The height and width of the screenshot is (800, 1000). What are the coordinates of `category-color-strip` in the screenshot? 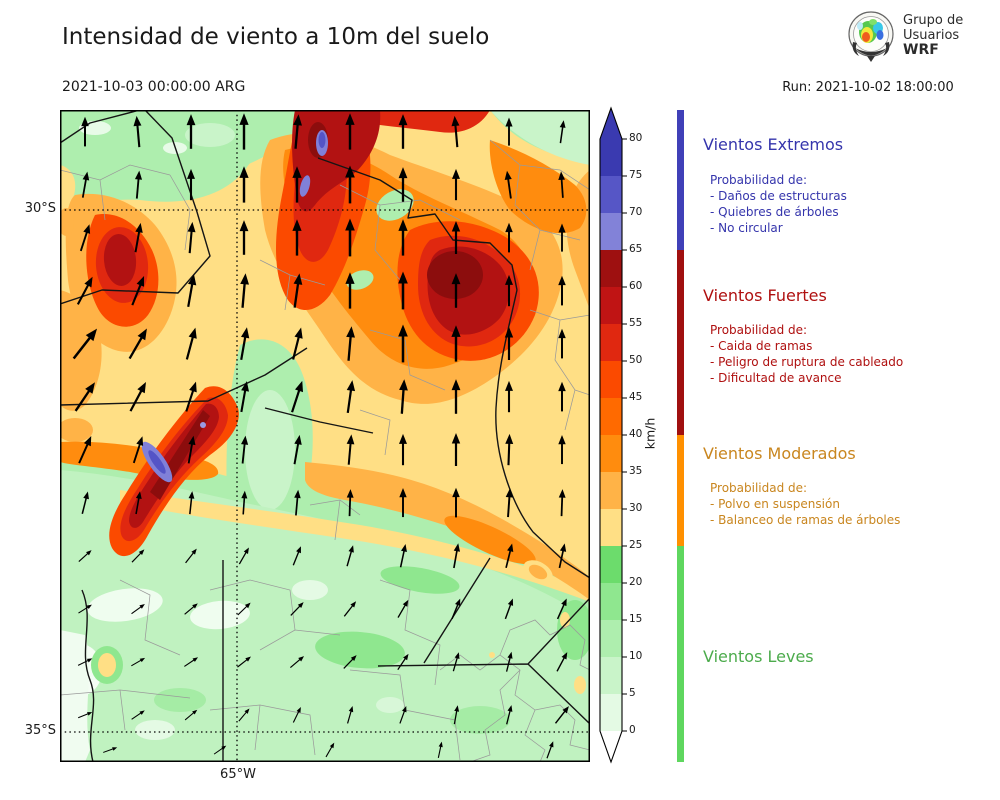 It's located at (680, 436).